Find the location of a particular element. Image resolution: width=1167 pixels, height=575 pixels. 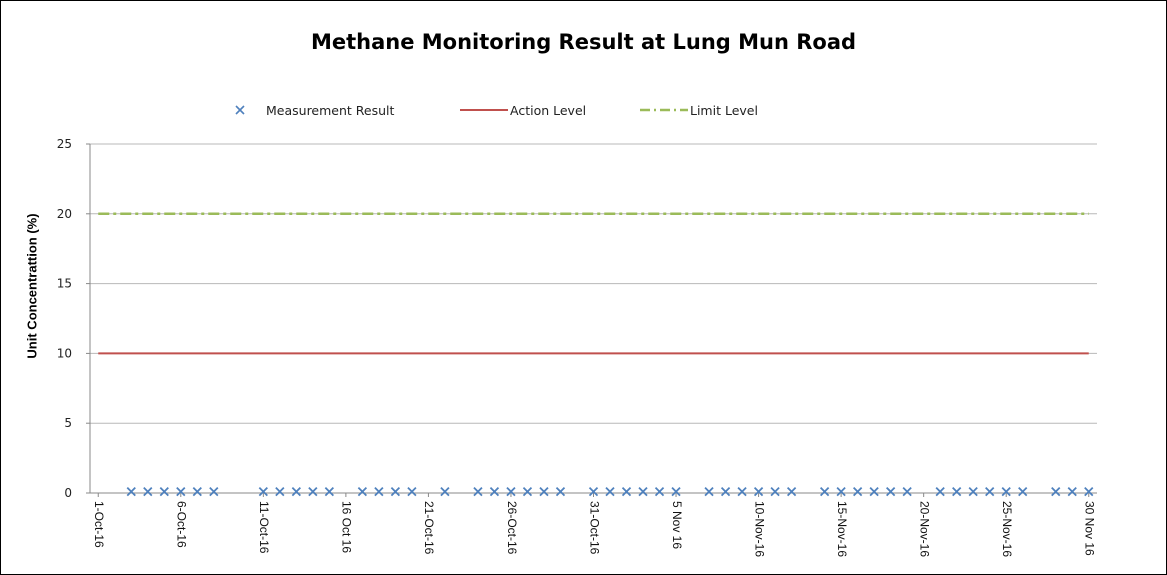

x-tick-label: 6-Oct-16 is located at coordinates (182, 524).